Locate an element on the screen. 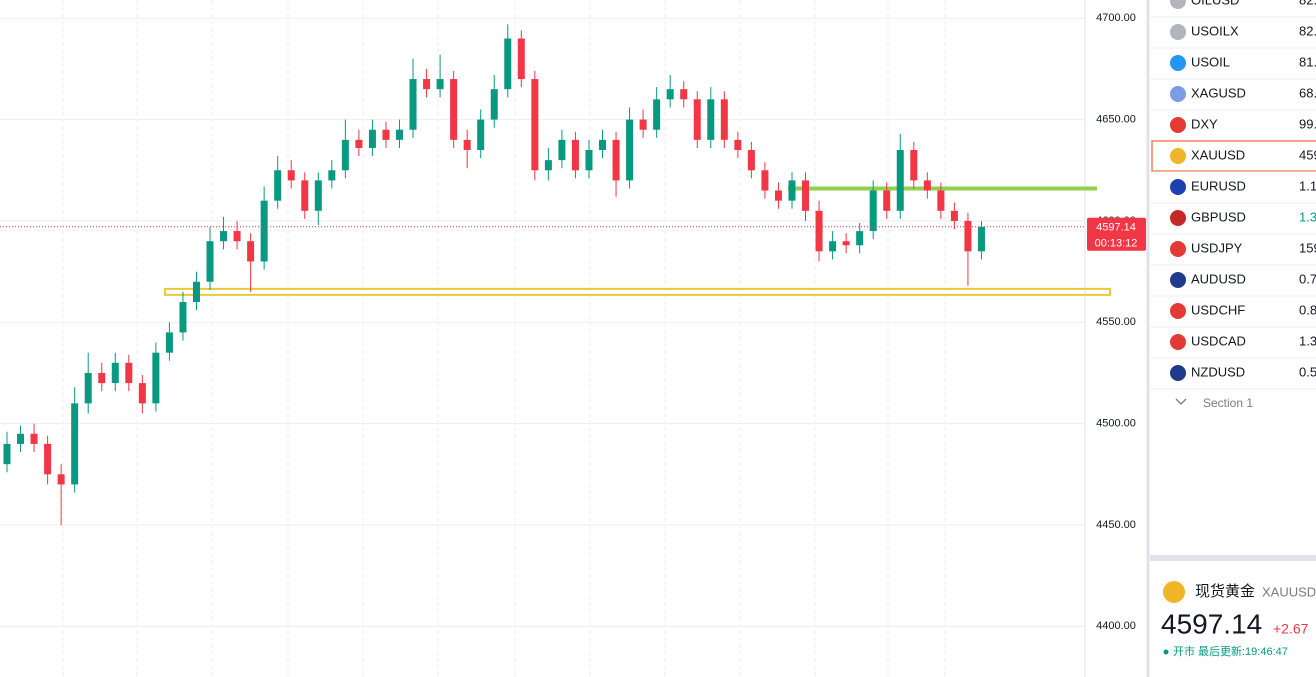 This screenshot has height=677, width=1316. quote-updated: 最后更新:19:46:47 is located at coordinates (1243, 651).